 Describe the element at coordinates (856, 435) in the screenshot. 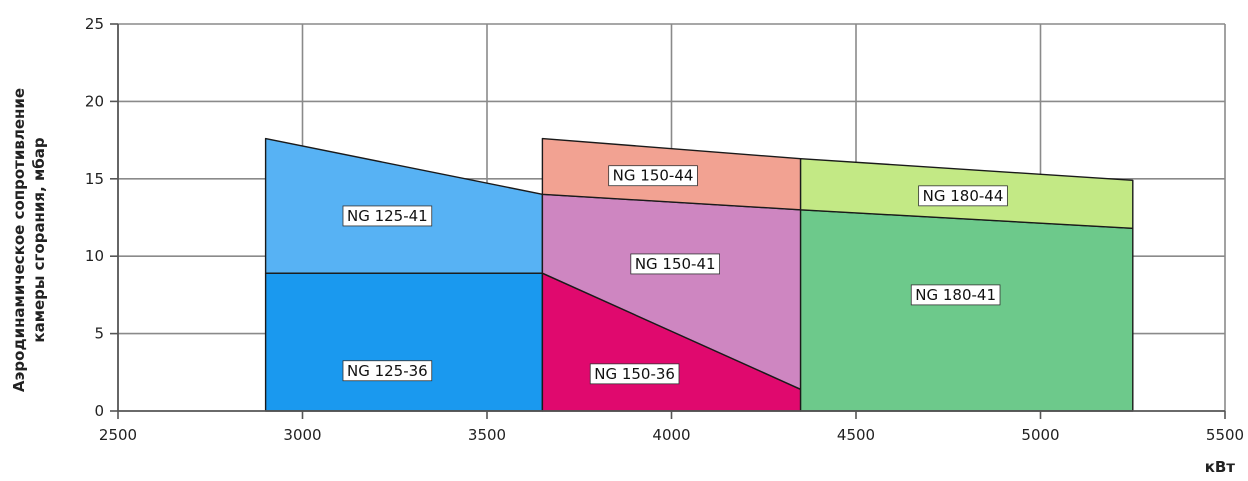

I see `x-tick-label: 4500` at that location.